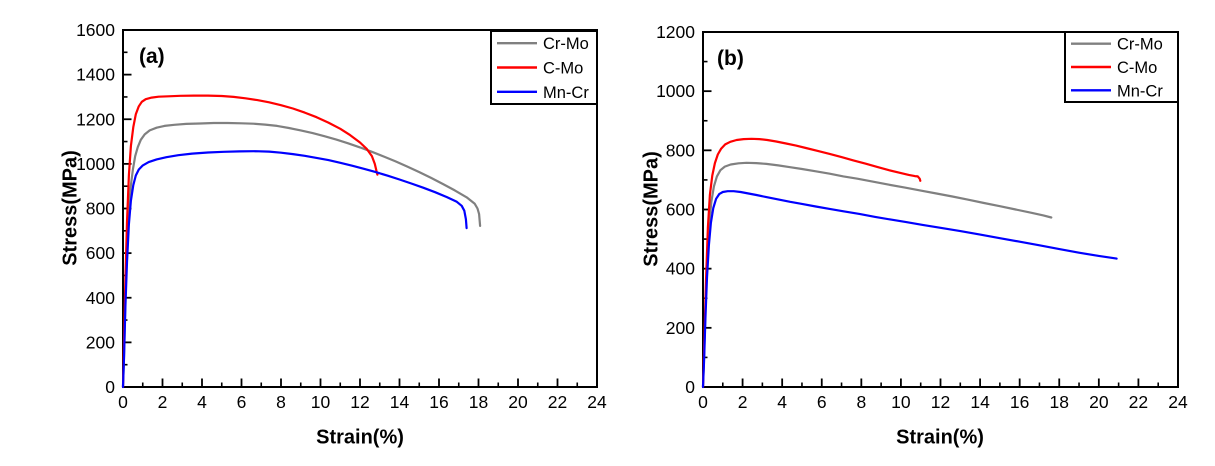 The width and height of the screenshot is (1215, 466). I want to click on y-axis: 0 200 400 600 800 1000 1200, so click(684, 209).